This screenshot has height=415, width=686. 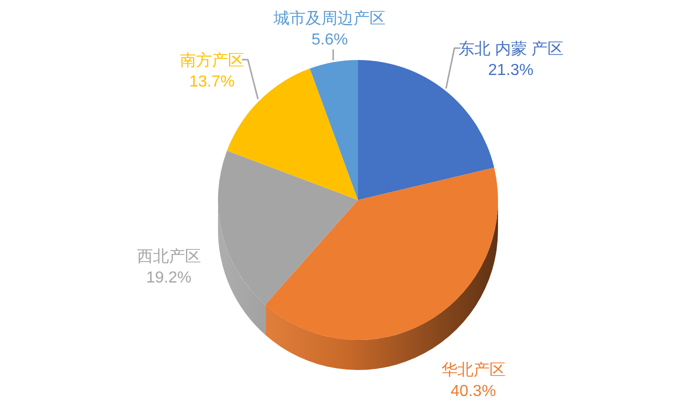 I want to click on slice-label: 东北 内蒙 产区, so click(x=511, y=49).